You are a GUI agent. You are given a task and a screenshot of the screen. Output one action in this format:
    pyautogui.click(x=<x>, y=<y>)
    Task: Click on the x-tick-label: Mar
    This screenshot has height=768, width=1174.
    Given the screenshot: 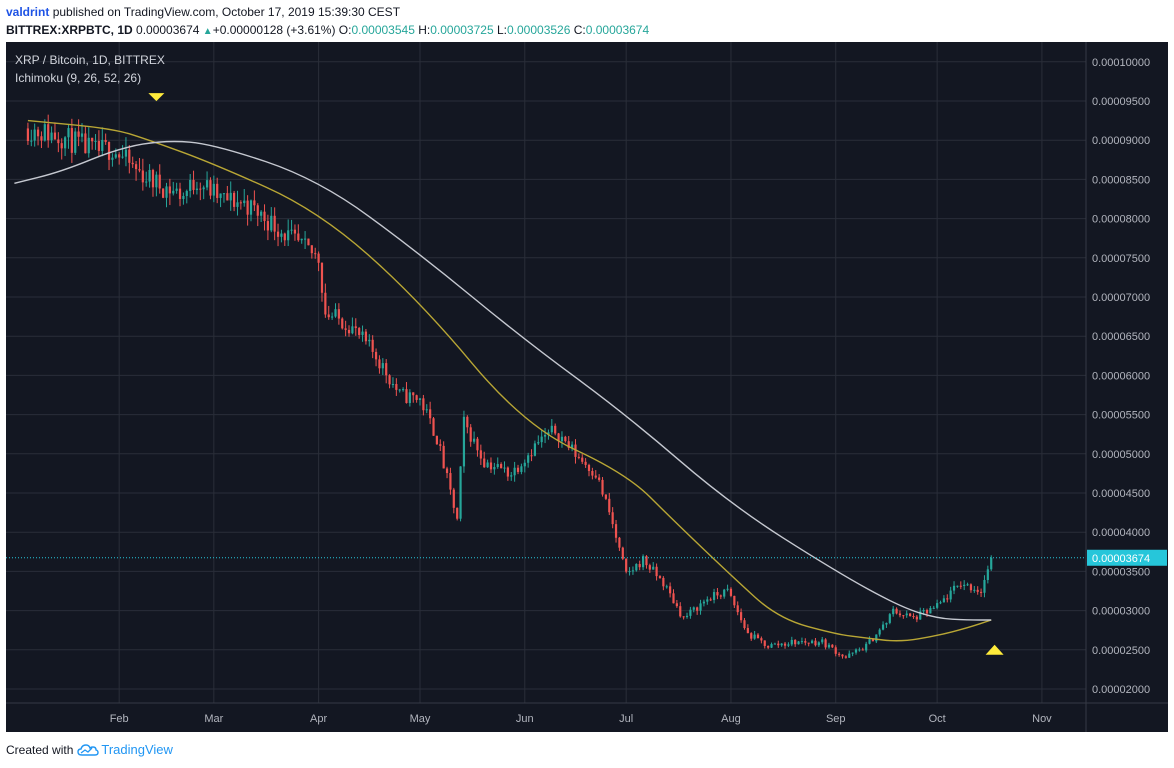 What is the action you would take?
    pyautogui.click(x=213, y=719)
    